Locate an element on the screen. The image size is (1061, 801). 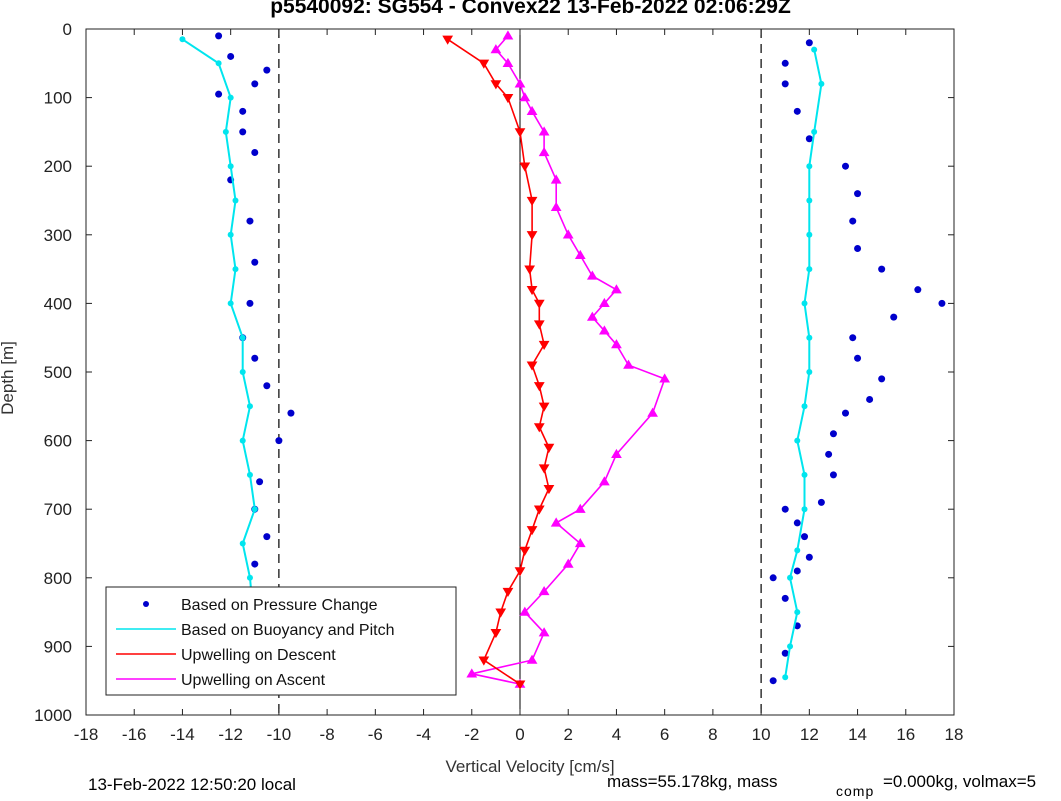
y-tick-label: 600 is located at coordinates (58, 441).